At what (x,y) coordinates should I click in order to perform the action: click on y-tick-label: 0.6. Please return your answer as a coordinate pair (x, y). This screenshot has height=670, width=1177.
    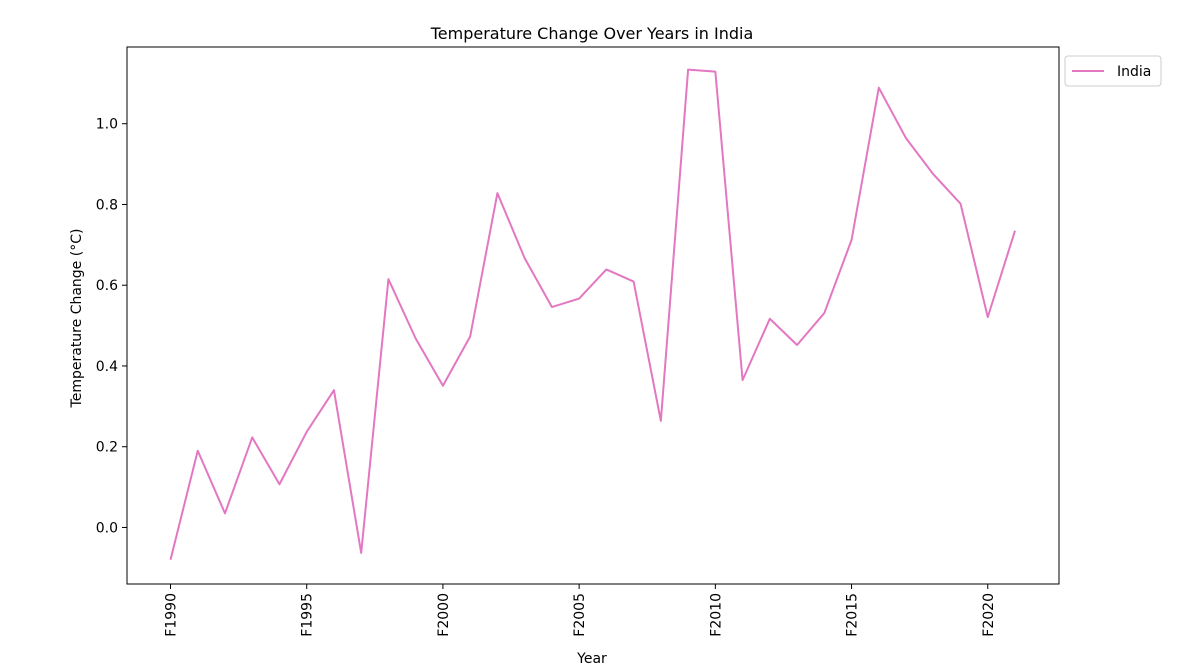
    Looking at the image, I should click on (107, 286).